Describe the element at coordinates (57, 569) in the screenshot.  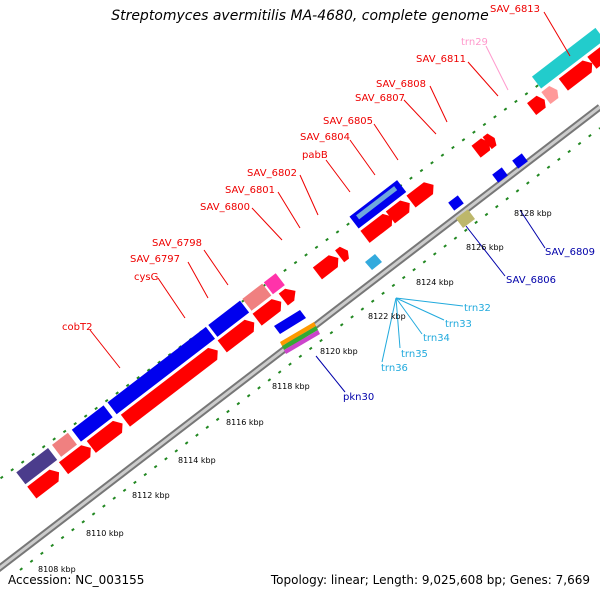
I see `tick-label: 8108 kbp` at that location.